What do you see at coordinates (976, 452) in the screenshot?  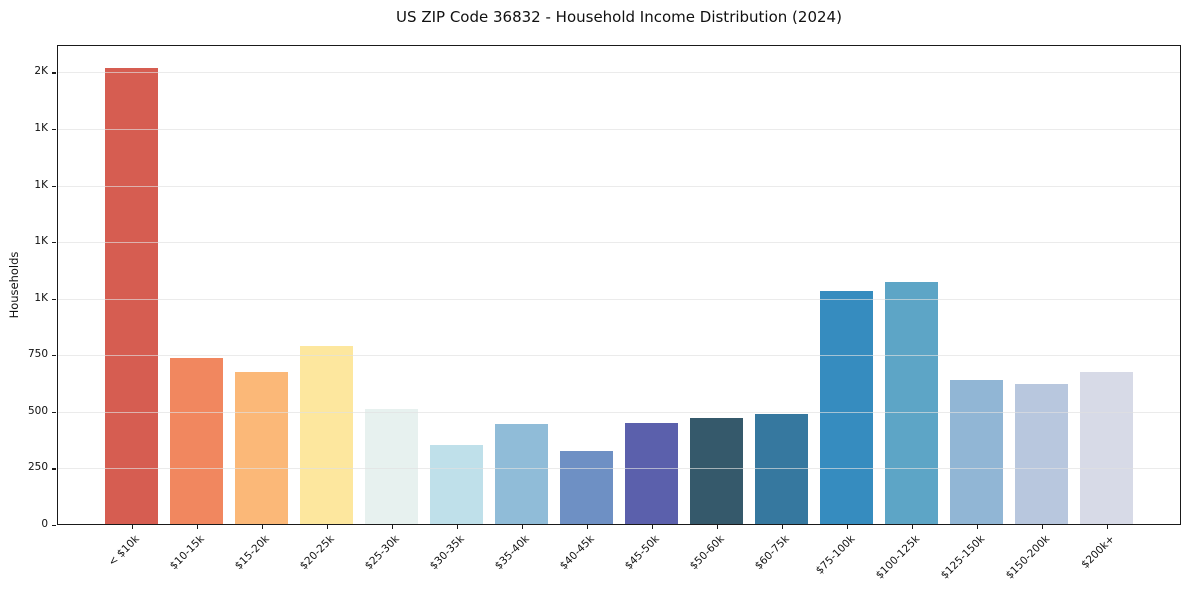 I see `bar--125-150k` at bounding box center [976, 452].